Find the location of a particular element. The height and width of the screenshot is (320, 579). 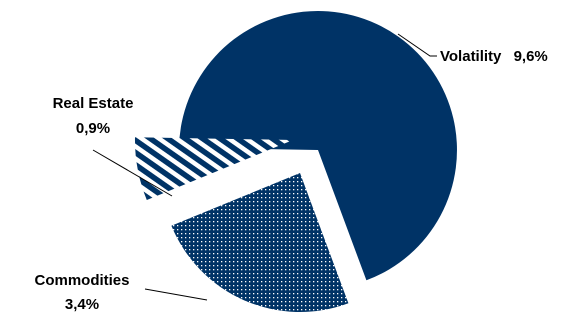

leader-line-real-estate is located at coordinates (132, 173).